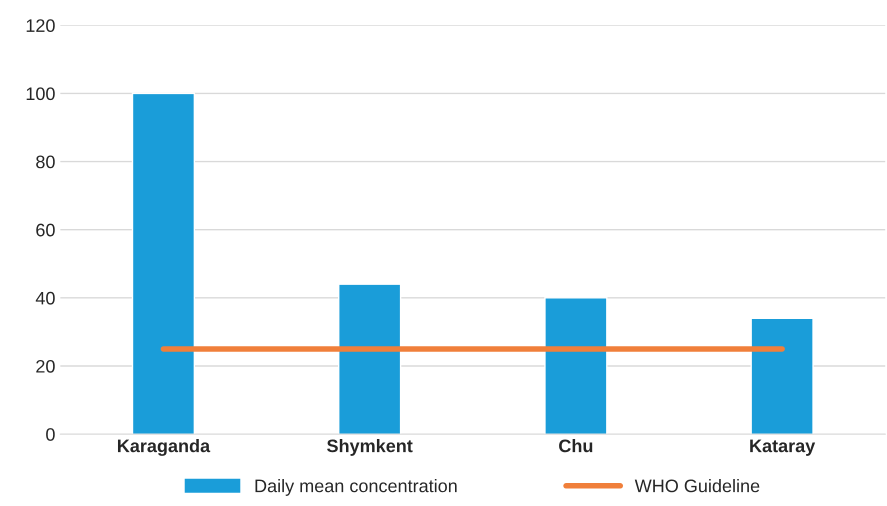  Describe the element at coordinates (356, 487) in the screenshot. I see `legend-label: Daily mean concentration` at that location.